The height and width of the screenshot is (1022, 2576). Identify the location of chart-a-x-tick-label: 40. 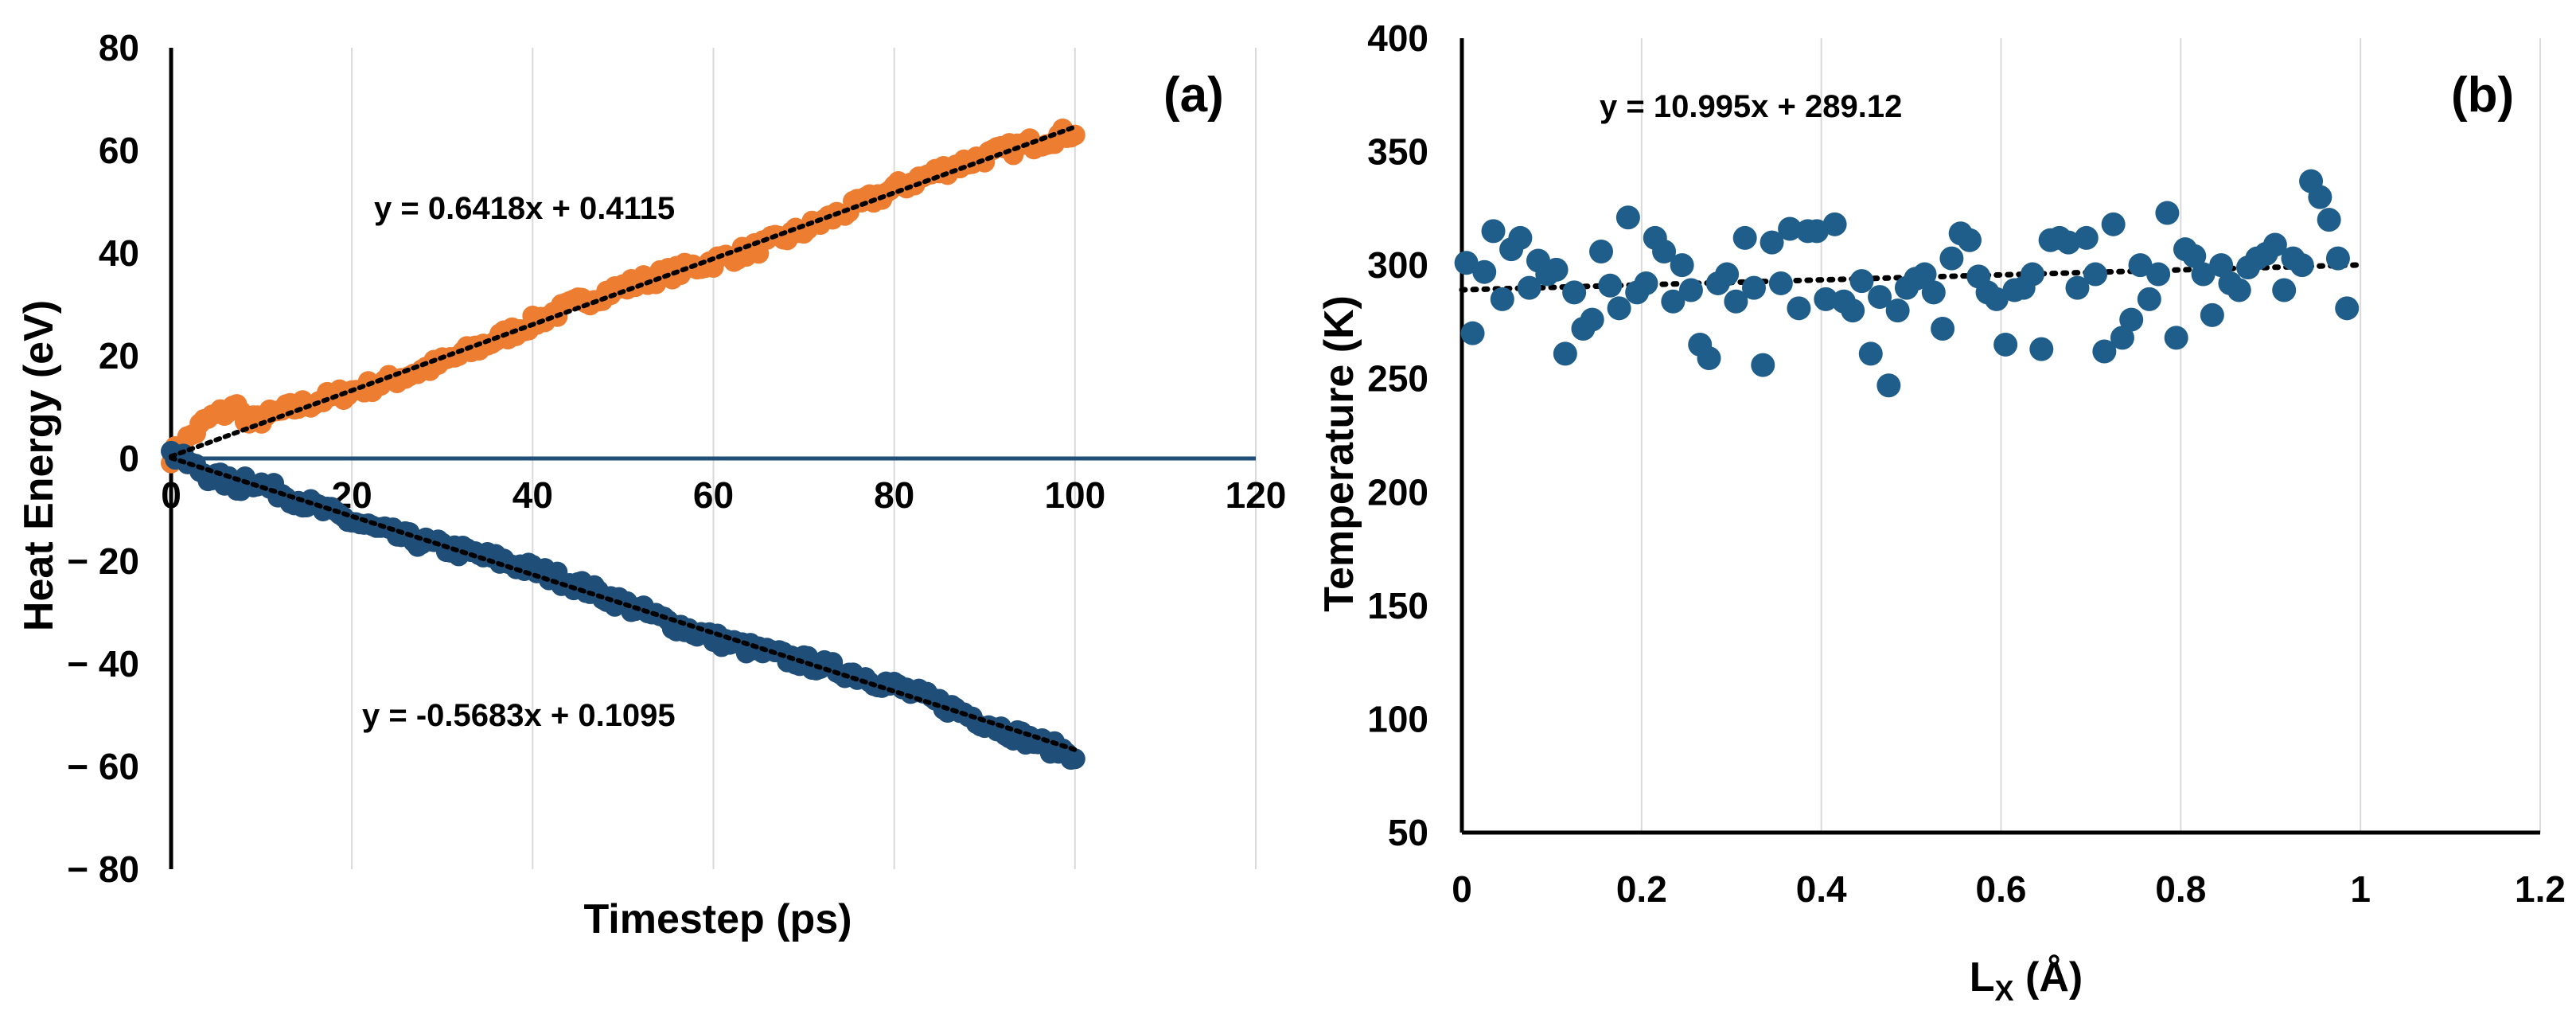
(532, 495).